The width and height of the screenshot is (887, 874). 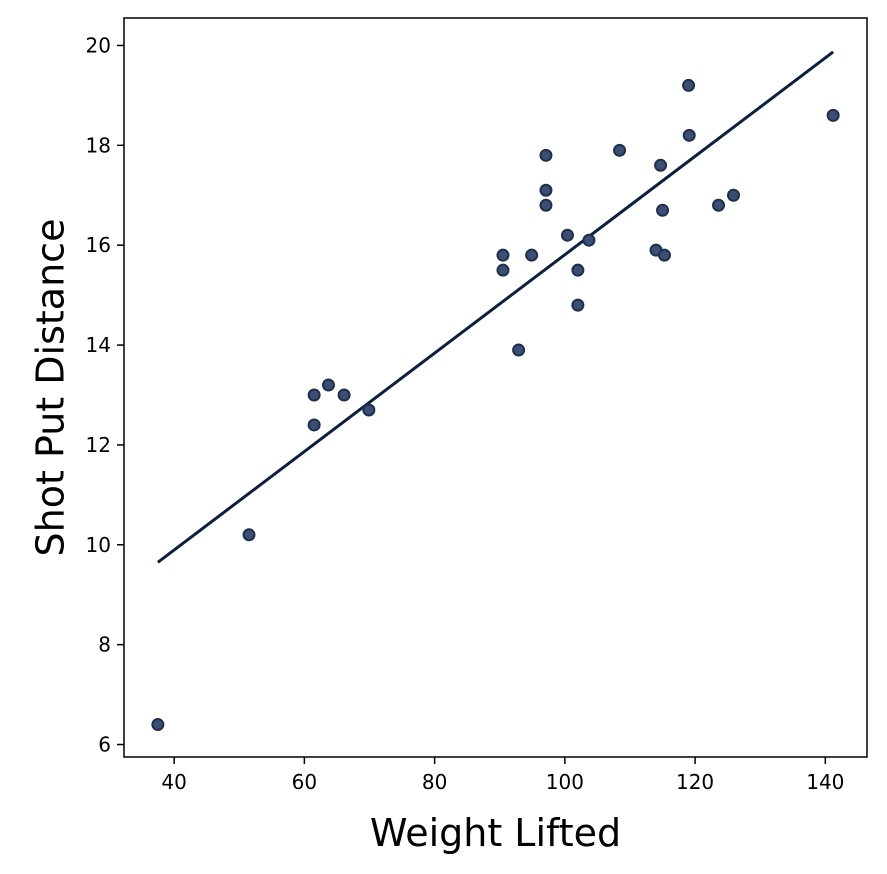 What do you see at coordinates (173, 782) in the screenshot?
I see `x-tick-label: 40` at bounding box center [173, 782].